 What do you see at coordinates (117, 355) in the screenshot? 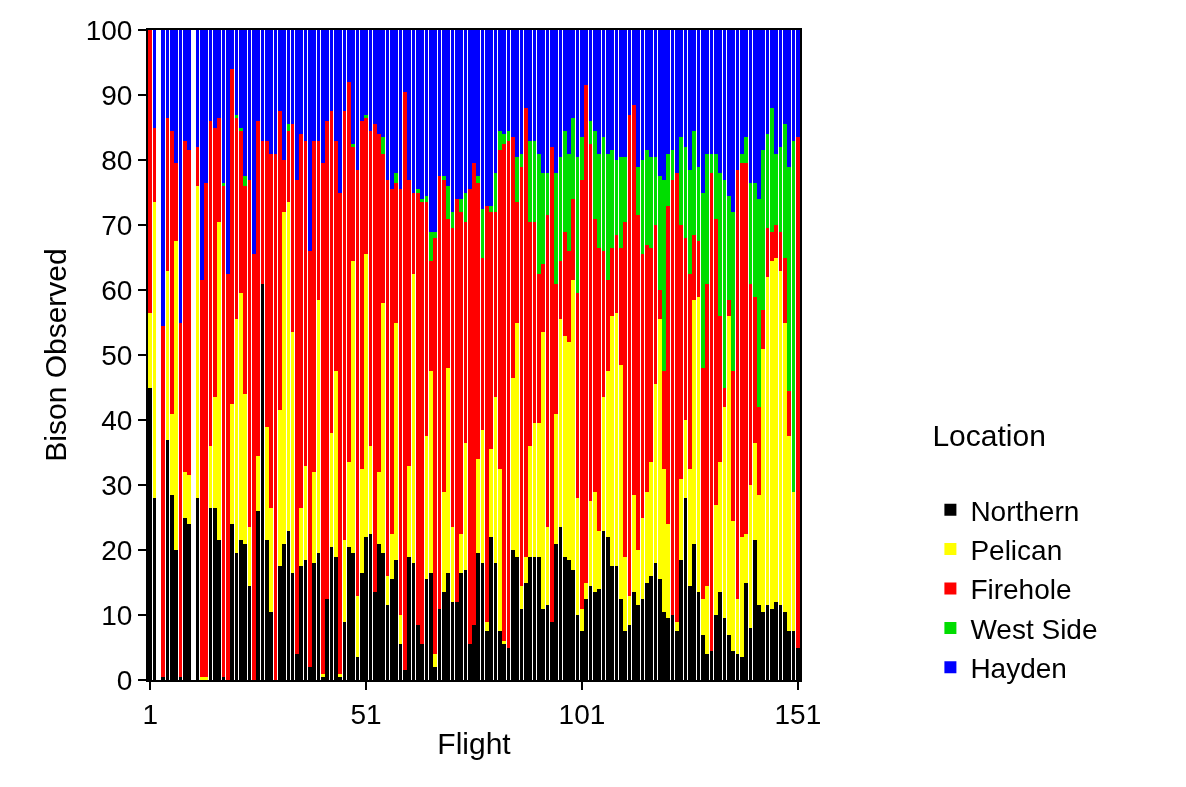
I see `y-tick-label: 50` at bounding box center [117, 355].